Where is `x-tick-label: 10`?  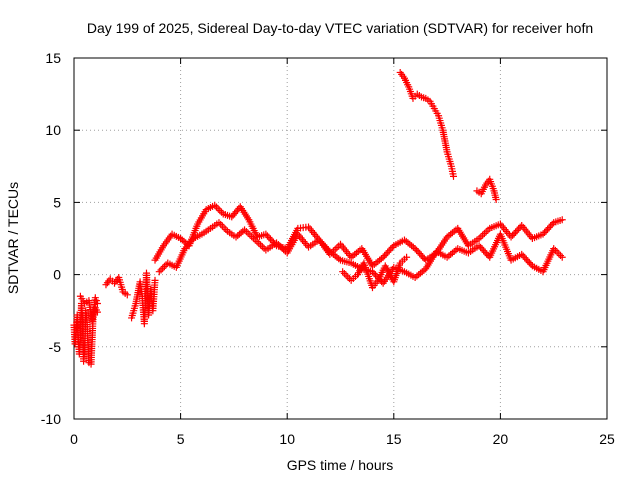
x-tick-label: 10 is located at coordinates (287, 439).